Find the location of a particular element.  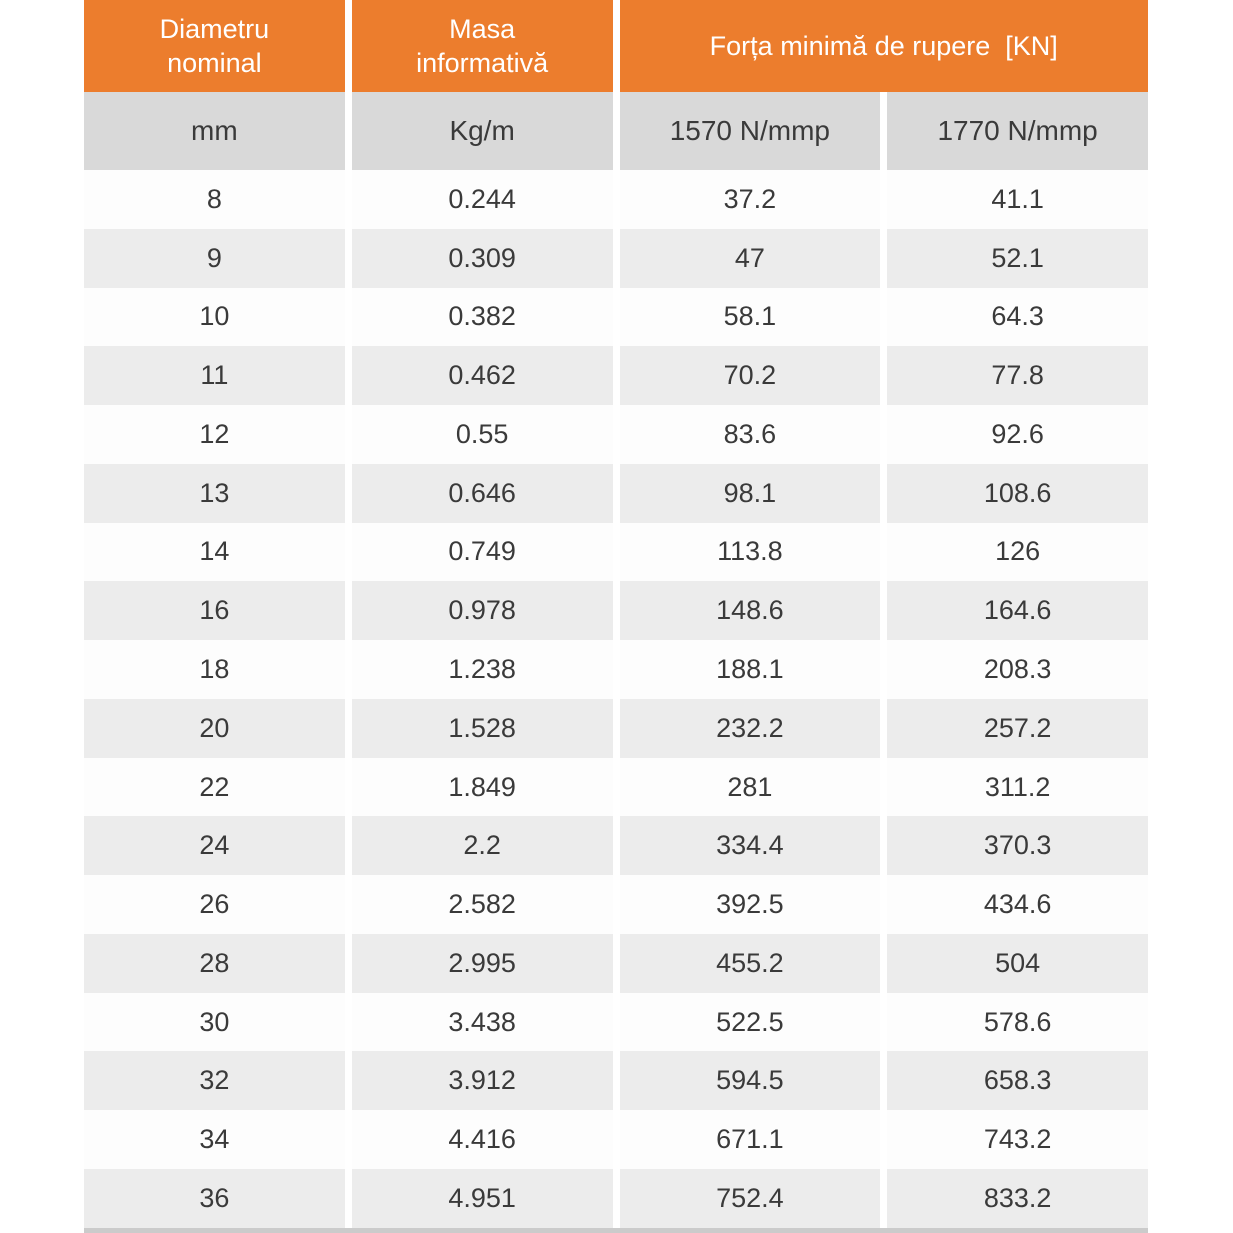

table-cell: 52.1 is located at coordinates (1017, 258).